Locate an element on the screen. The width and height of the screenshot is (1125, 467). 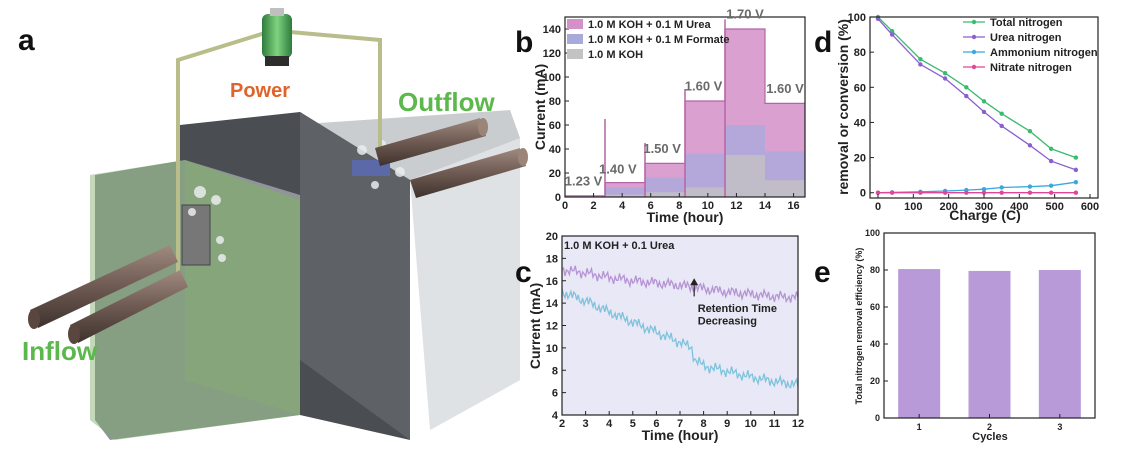
green-chamber is located at coordinates (195, 300).